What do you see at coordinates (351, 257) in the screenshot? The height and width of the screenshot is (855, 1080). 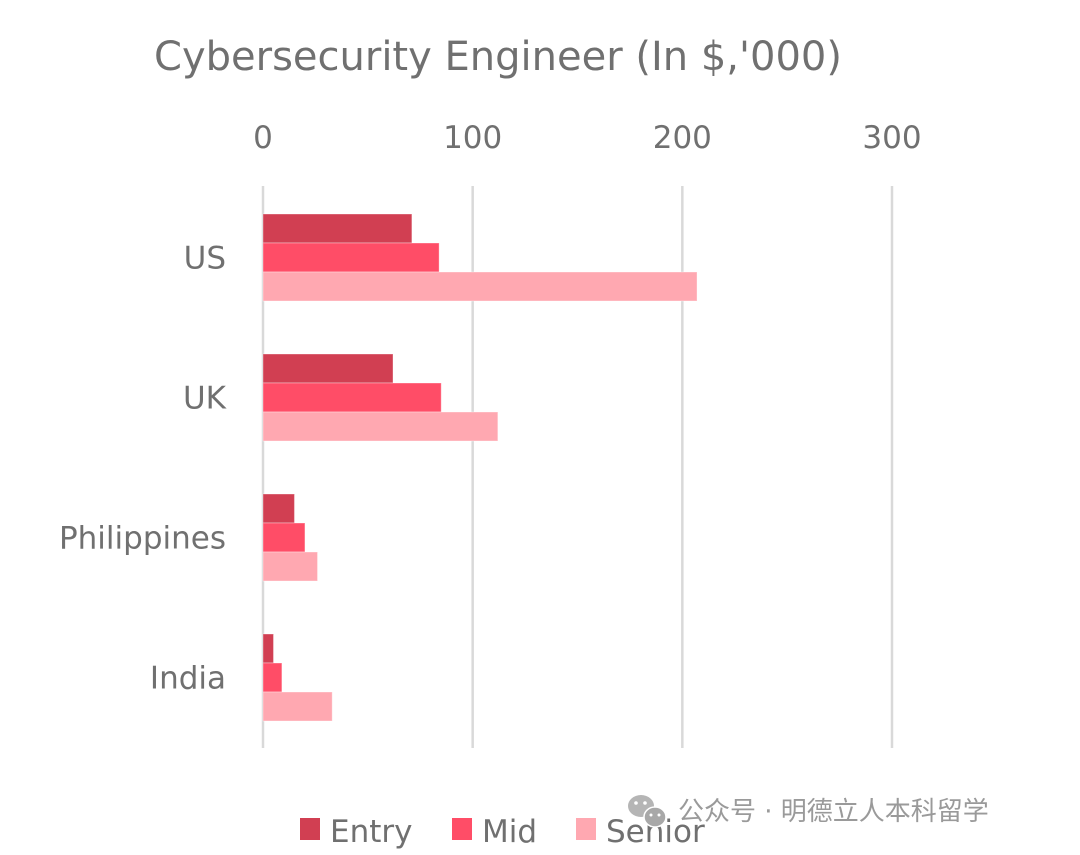 I see `bar-us-mid` at bounding box center [351, 257].